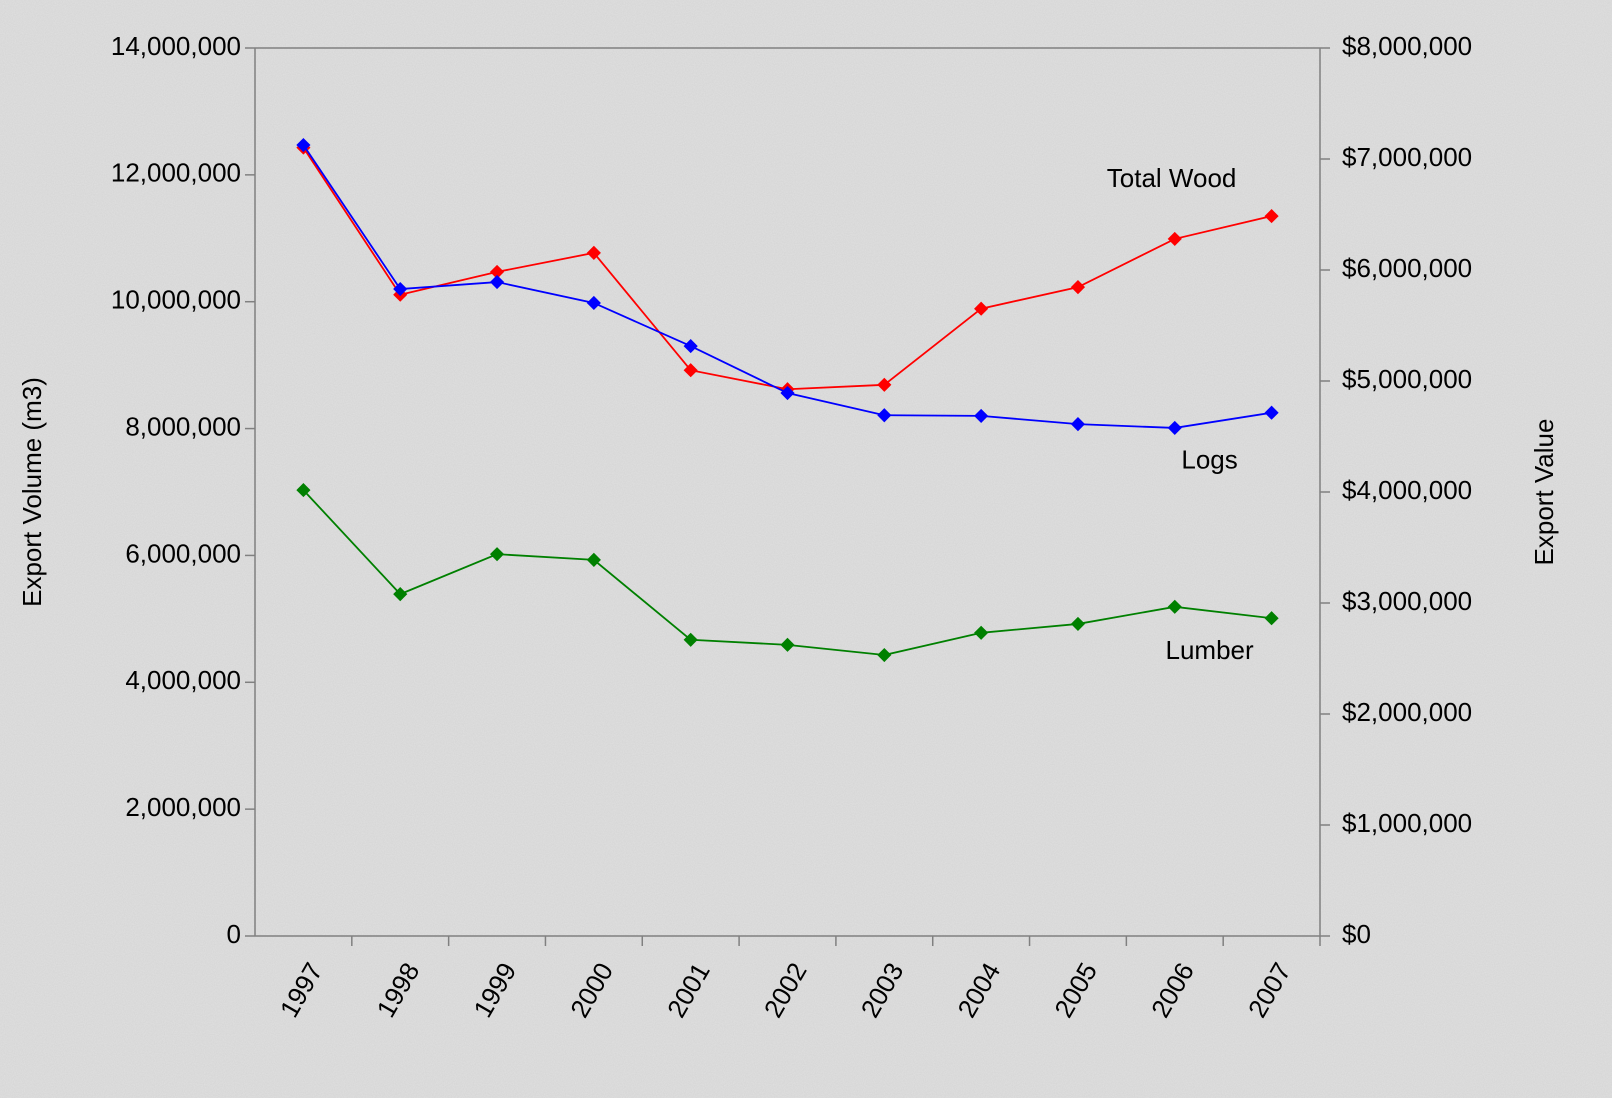 The height and width of the screenshot is (1098, 1612). Describe the element at coordinates (1356, 934) in the screenshot. I see `y2-tick-label: $0` at that location.